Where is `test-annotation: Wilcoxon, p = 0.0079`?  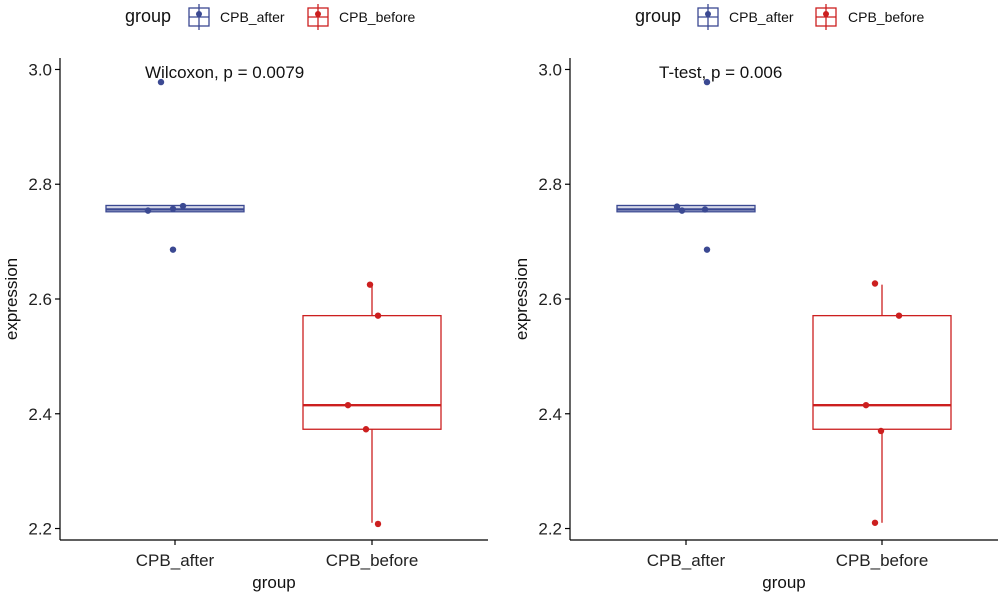 test-annotation: Wilcoxon, p = 0.0079 is located at coordinates (224, 72).